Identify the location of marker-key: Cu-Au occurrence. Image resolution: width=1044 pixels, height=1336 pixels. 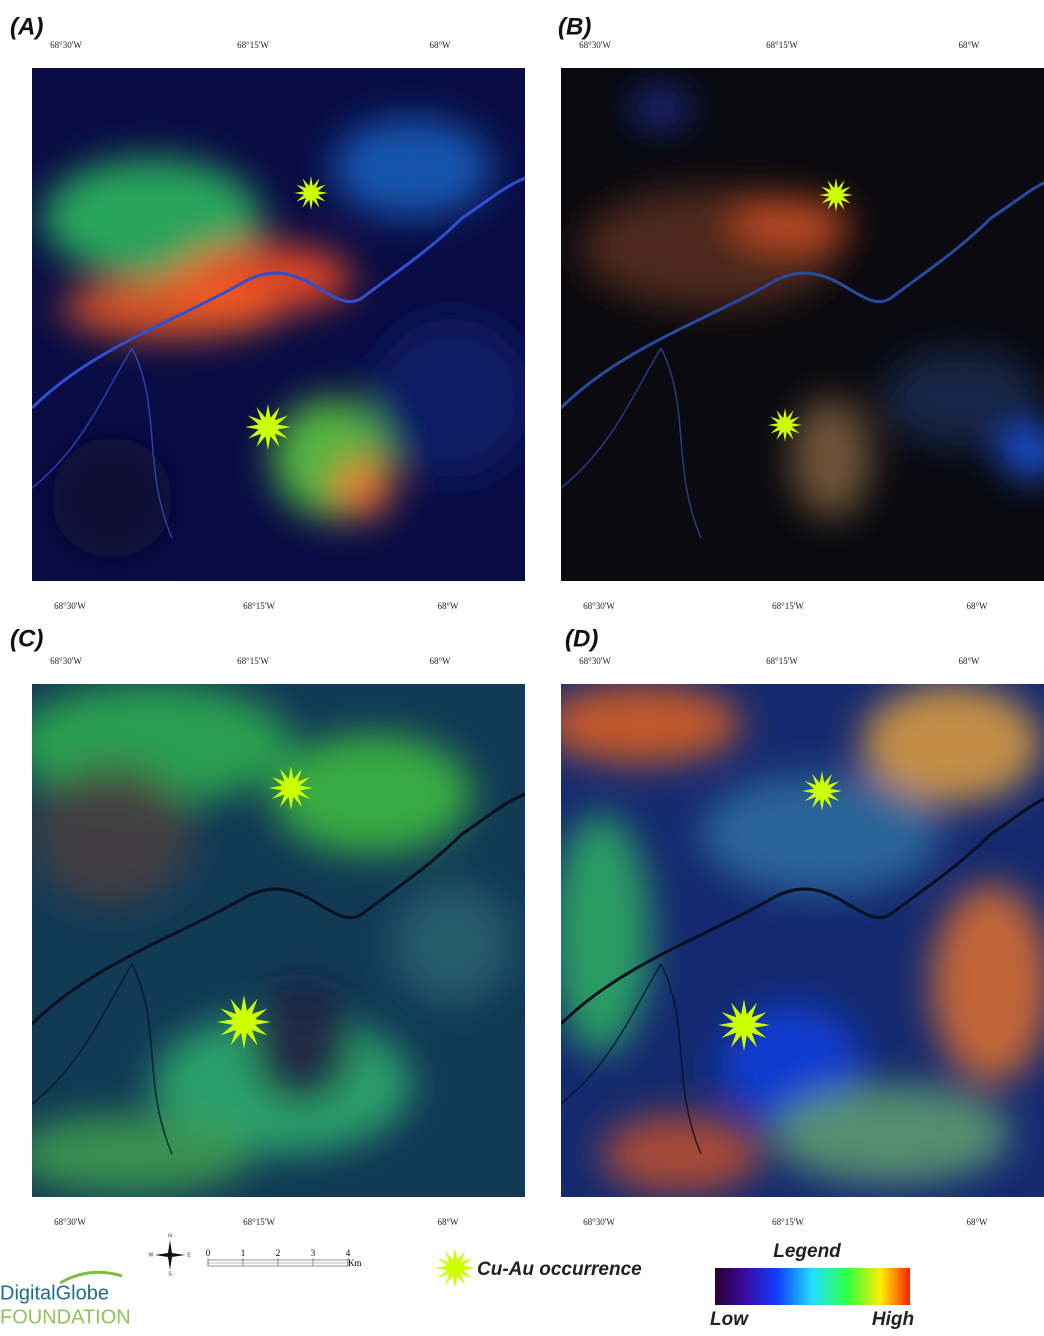
(538, 1268).